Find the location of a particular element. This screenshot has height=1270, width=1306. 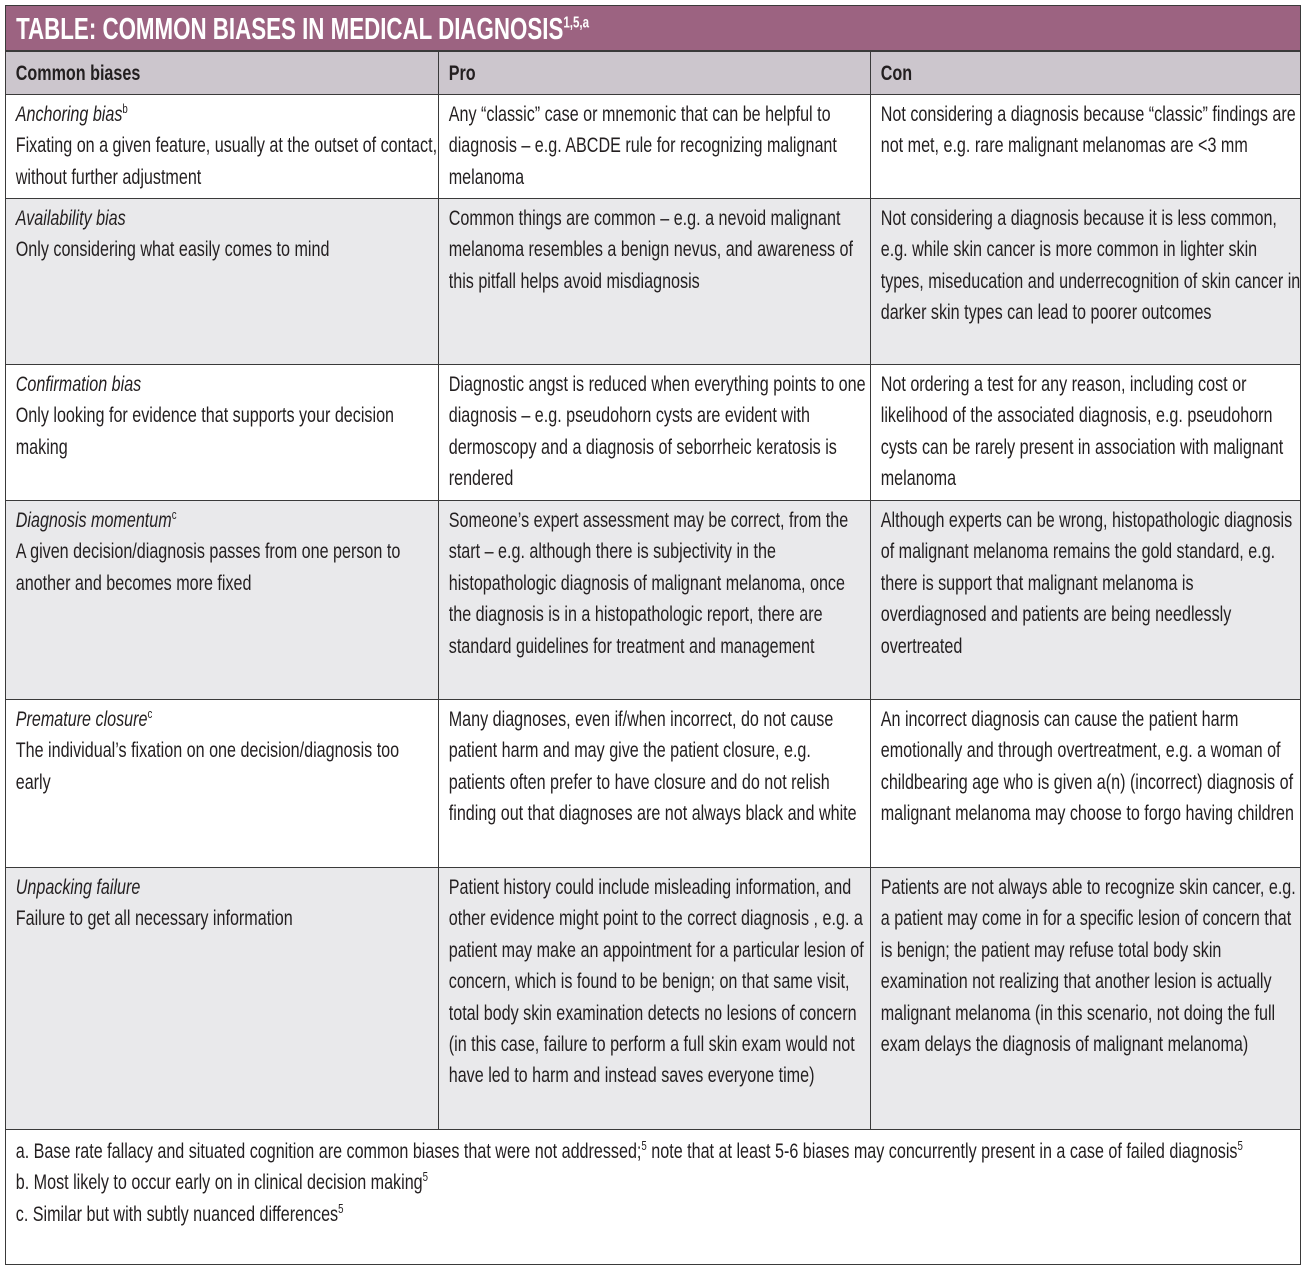

column-header-row: Common biases Pro Con is located at coordinates (653, 73).